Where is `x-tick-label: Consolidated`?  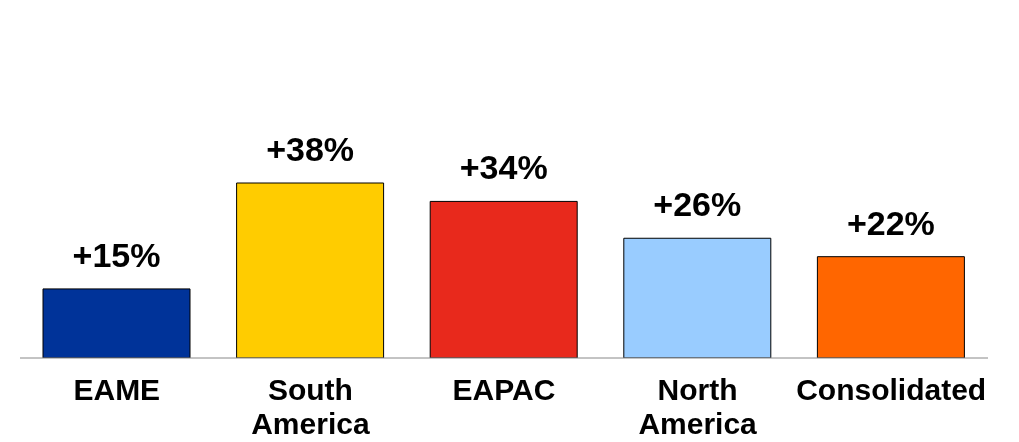 x-tick-label: Consolidated is located at coordinates (891, 389).